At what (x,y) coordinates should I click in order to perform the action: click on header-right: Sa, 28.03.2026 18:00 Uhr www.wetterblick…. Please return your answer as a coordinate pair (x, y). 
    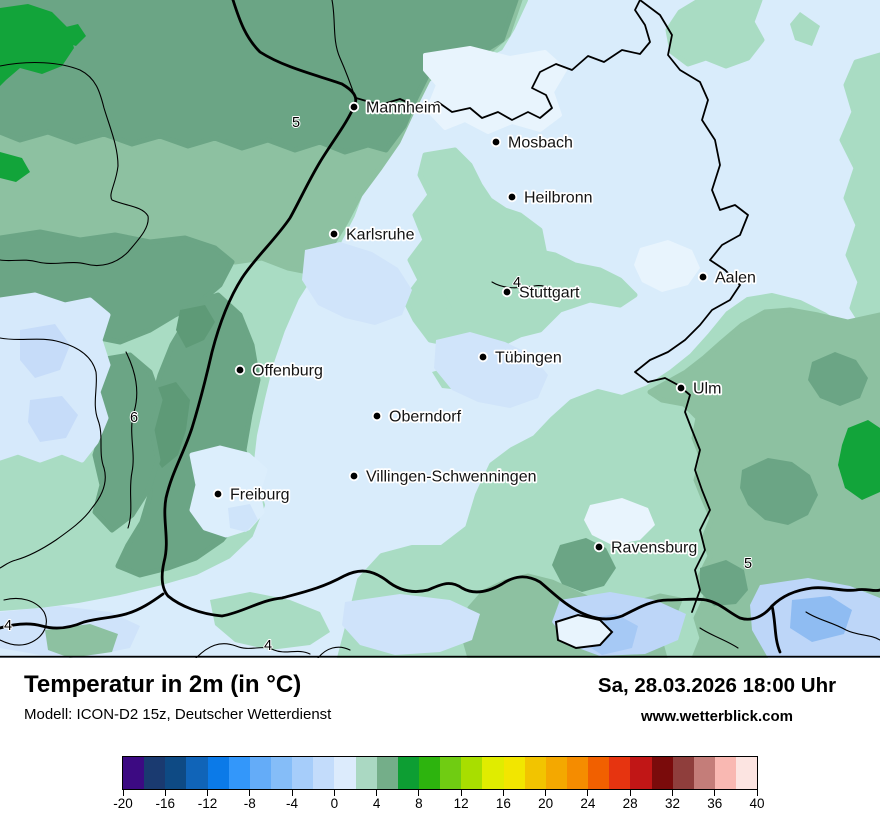
    Looking at the image, I should click on (717, 699).